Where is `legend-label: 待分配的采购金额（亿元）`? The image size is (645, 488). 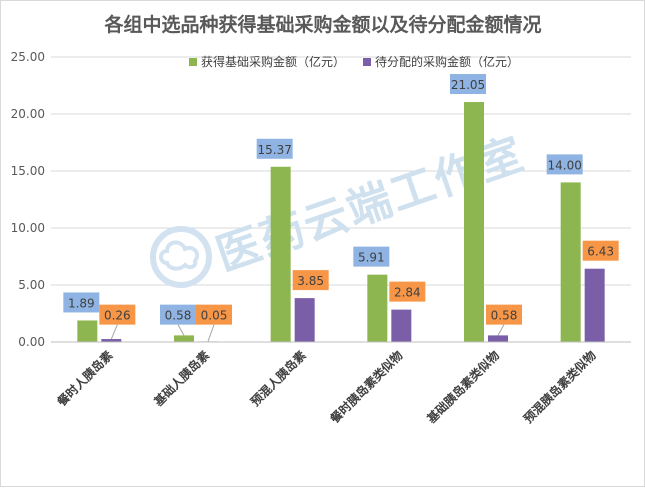
legend-label: 待分配的采购金额（亿元） is located at coordinates (447, 61).